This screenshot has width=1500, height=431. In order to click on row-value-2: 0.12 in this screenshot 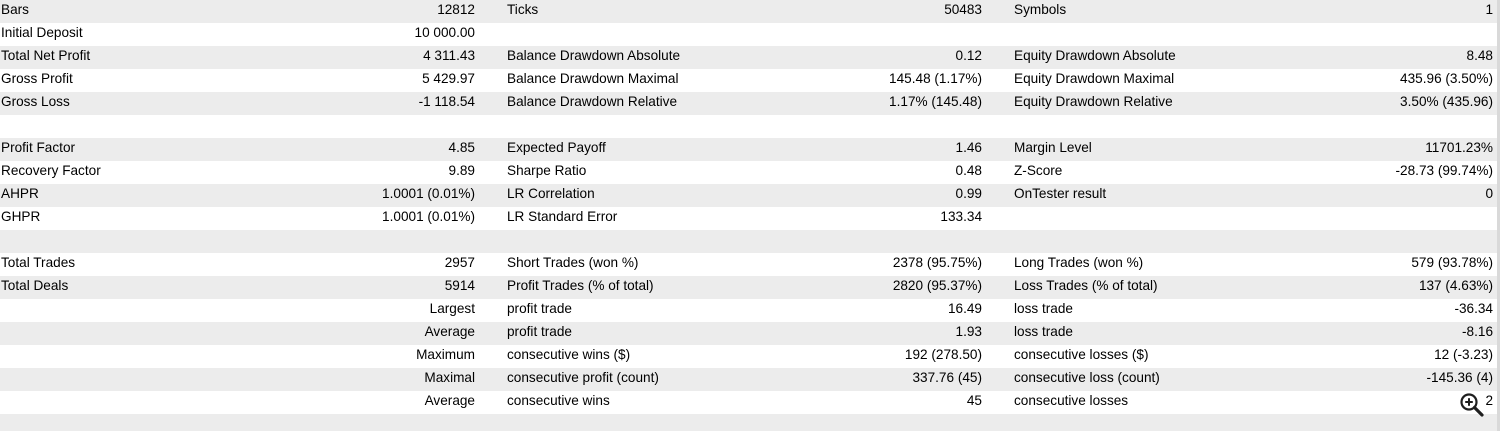, I will do `click(968, 55)`.